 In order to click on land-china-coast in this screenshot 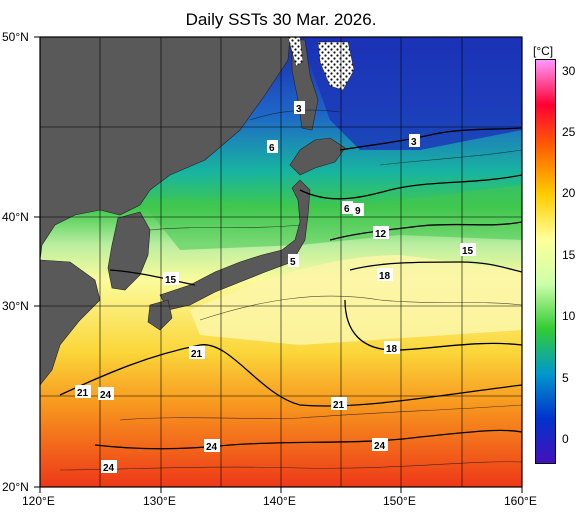, I will do `click(70, 322)`.